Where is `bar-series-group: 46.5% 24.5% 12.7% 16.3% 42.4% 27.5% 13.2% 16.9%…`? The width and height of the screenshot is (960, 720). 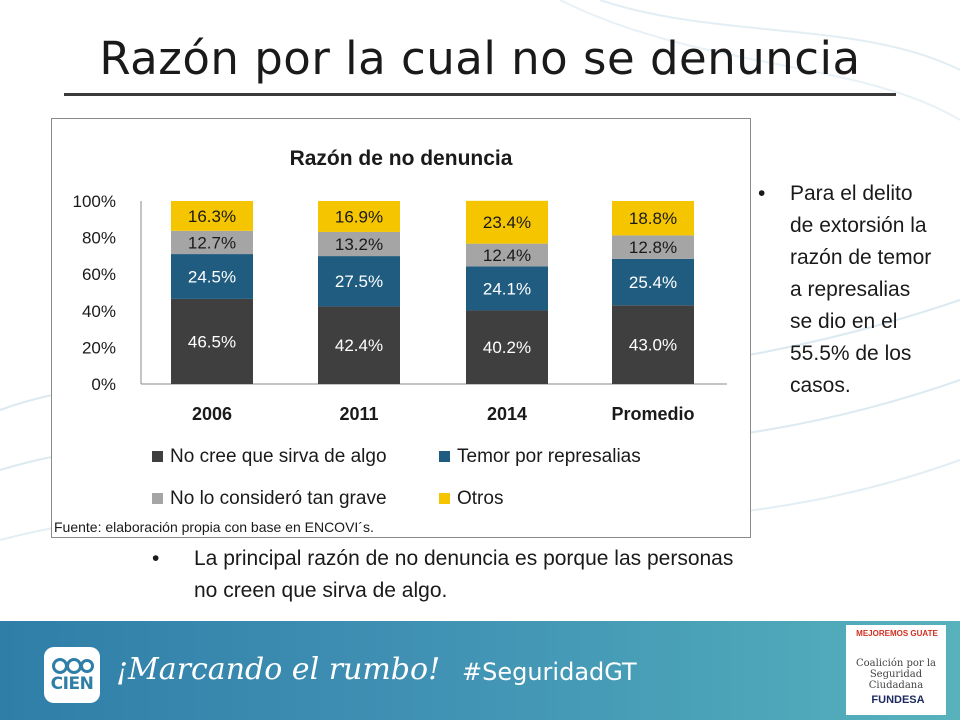
bar-series-group: 46.5% 24.5% 12.7% 16.3% 42.4% 27.5% 13.2% 16.9%… is located at coordinates (432, 292).